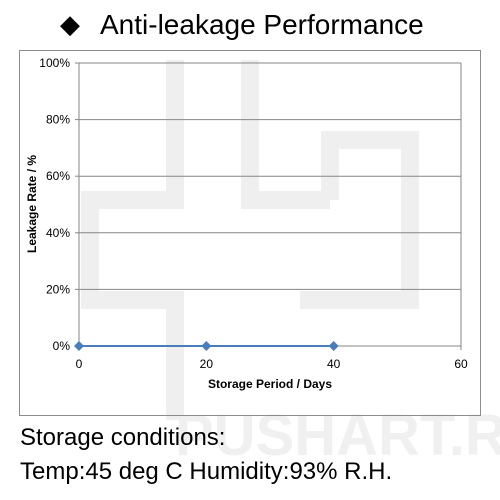  I want to click on y-tick-label: 40%, so click(58, 233).